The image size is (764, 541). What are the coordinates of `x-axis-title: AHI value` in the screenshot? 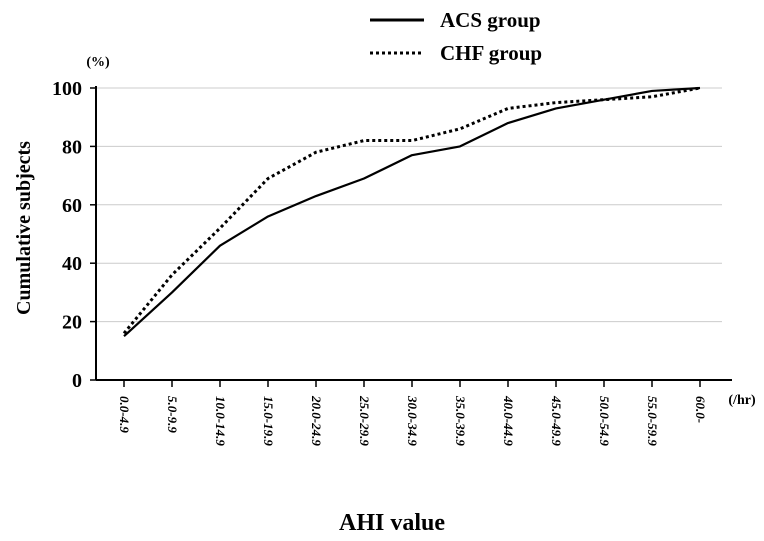 It's located at (392, 523).